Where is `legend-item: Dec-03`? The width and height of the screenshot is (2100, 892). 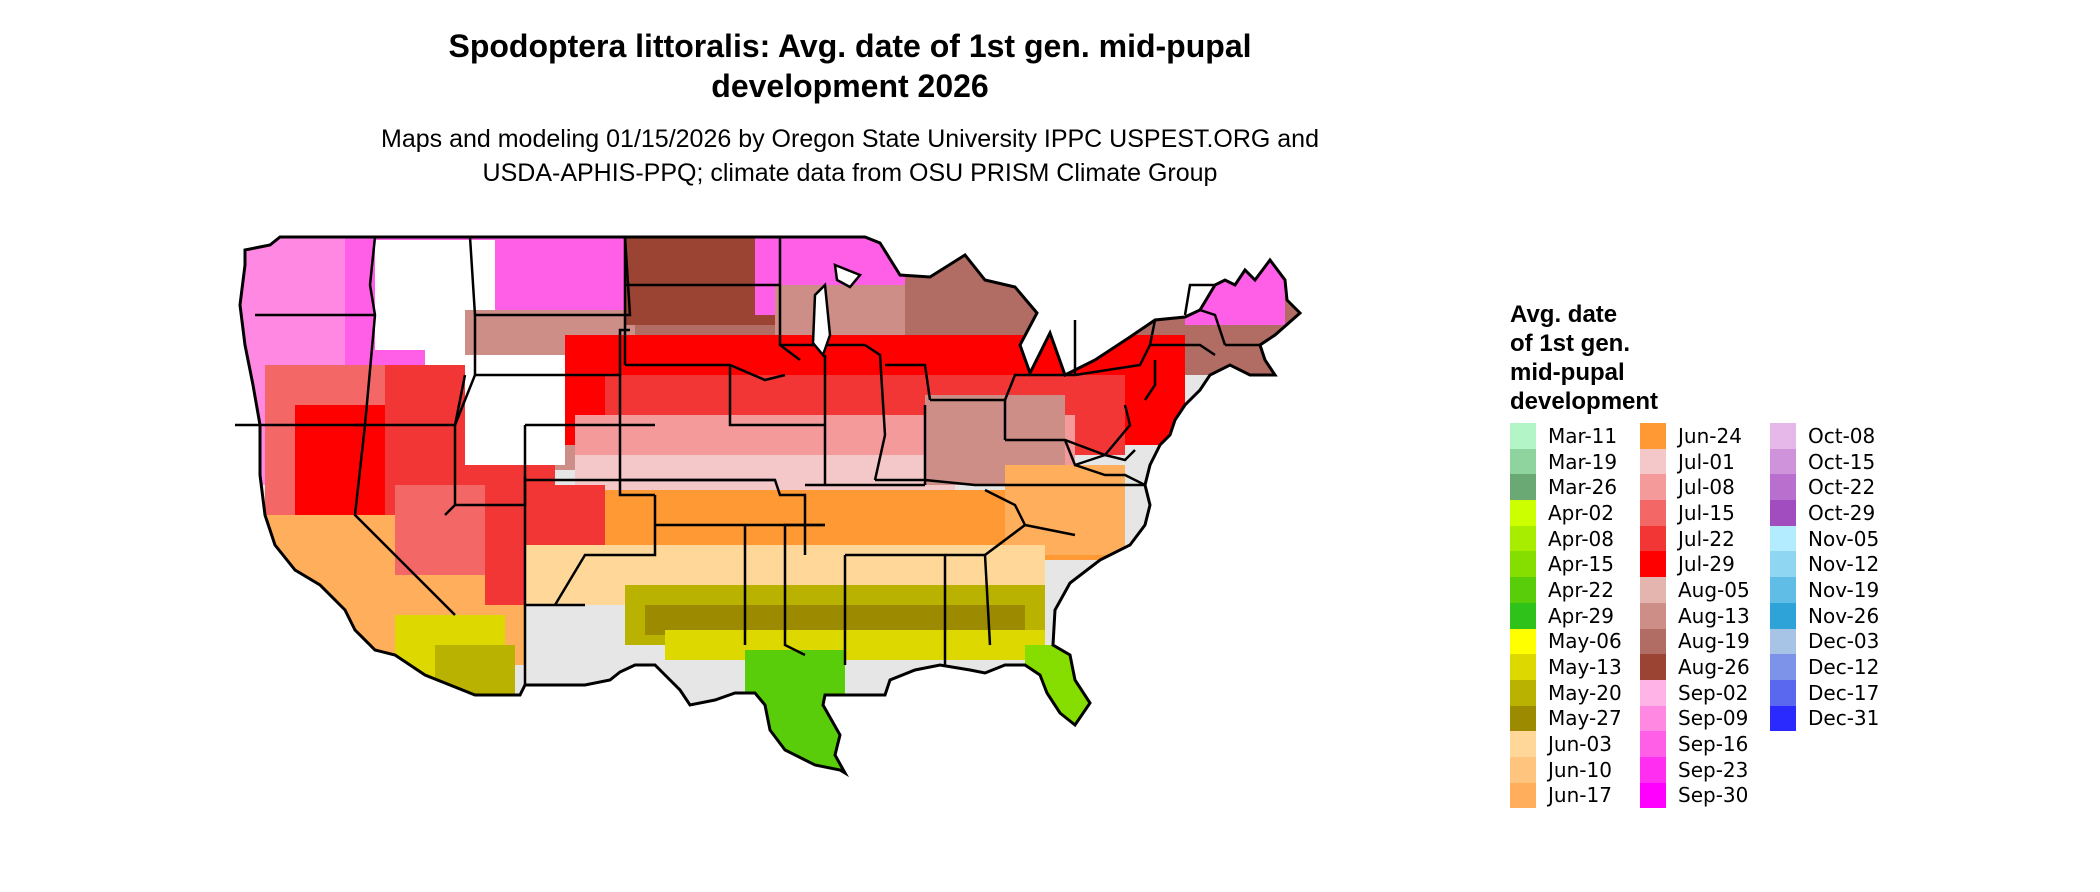 legend-item: Dec-03 is located at coordinates (1824, 641).